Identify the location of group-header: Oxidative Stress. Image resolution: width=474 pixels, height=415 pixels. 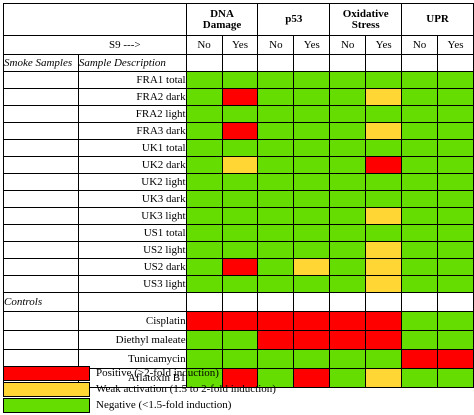
(366, 19).